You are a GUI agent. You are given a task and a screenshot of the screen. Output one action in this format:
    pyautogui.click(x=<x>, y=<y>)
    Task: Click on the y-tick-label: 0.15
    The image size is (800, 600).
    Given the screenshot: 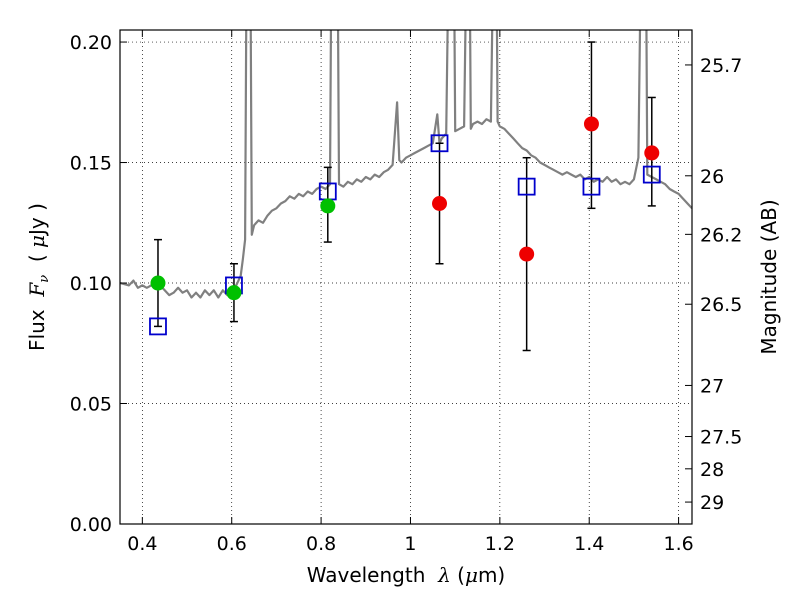 What is the action you would take?
    pyautogui.click(x=91, y=164)
    